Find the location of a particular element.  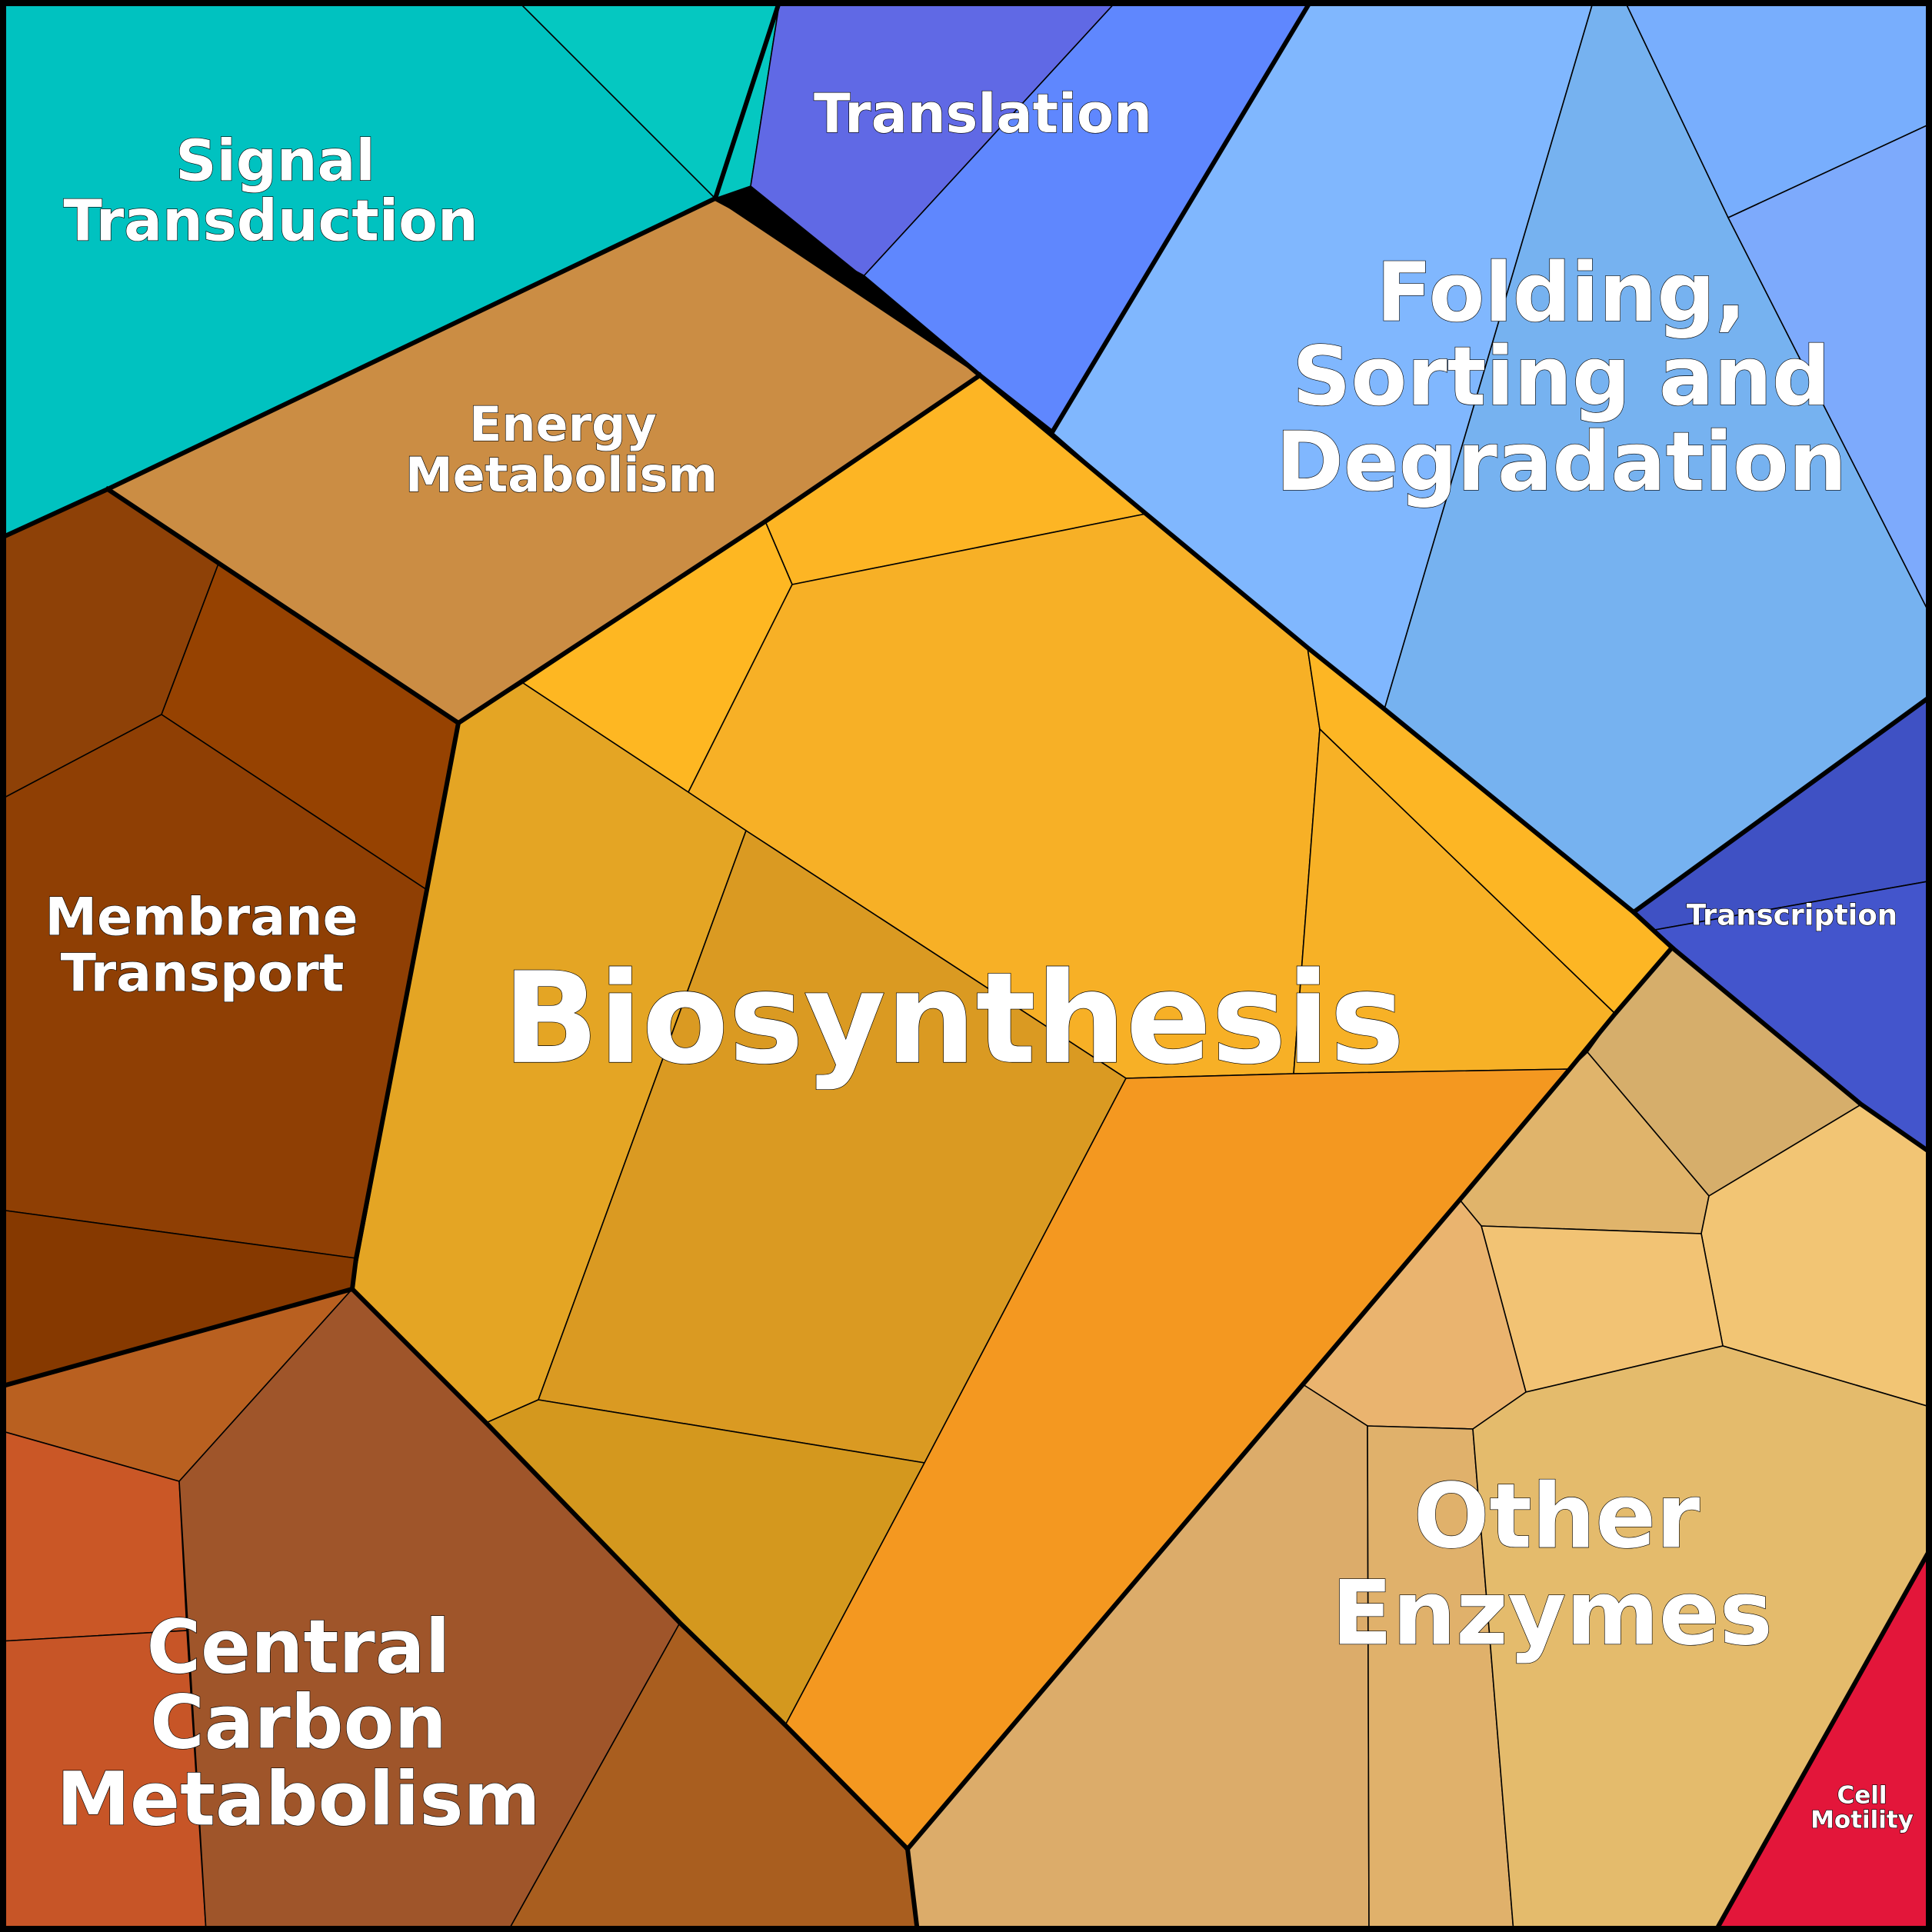

label-translation: Translation is located at coordinates (982, 113).